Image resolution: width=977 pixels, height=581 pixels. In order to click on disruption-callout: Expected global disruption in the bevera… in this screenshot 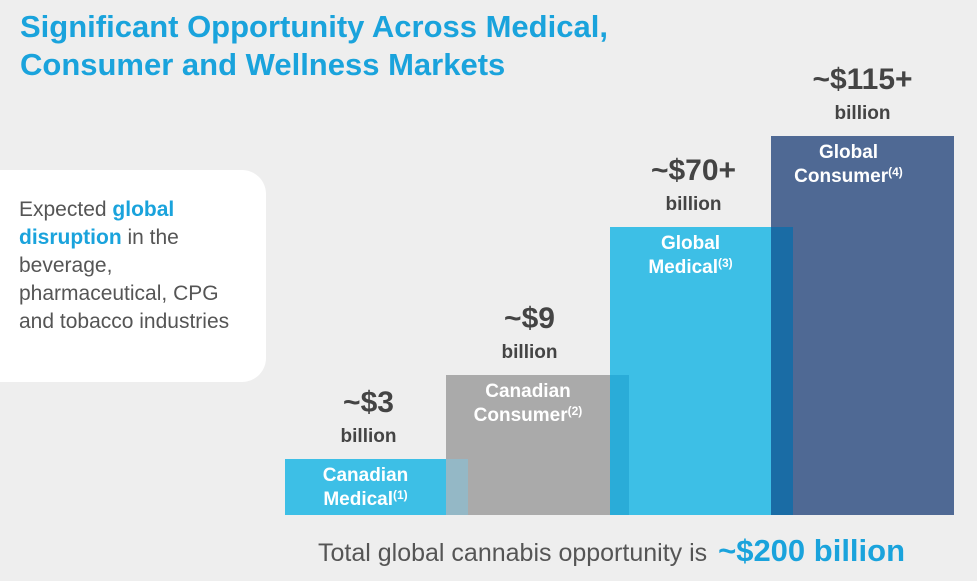, I will do `click(133, 276)`.